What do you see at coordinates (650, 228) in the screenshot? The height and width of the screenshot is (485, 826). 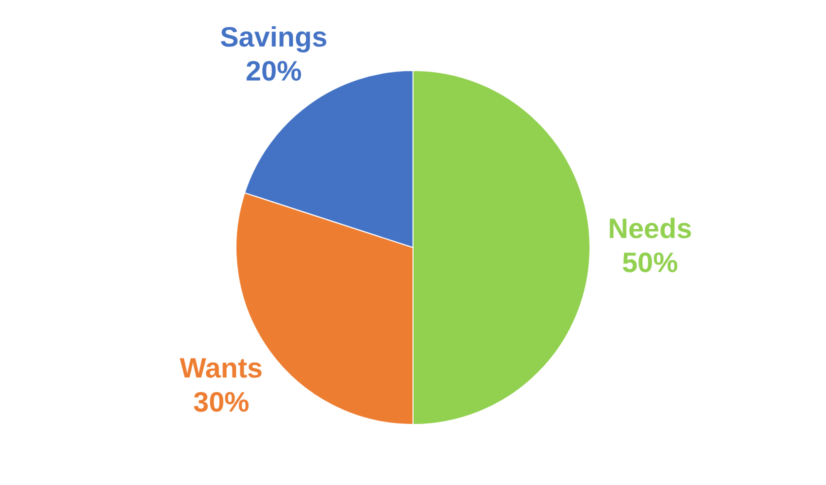 I see `slice-label: Needs` at bounding box center [650, 228].